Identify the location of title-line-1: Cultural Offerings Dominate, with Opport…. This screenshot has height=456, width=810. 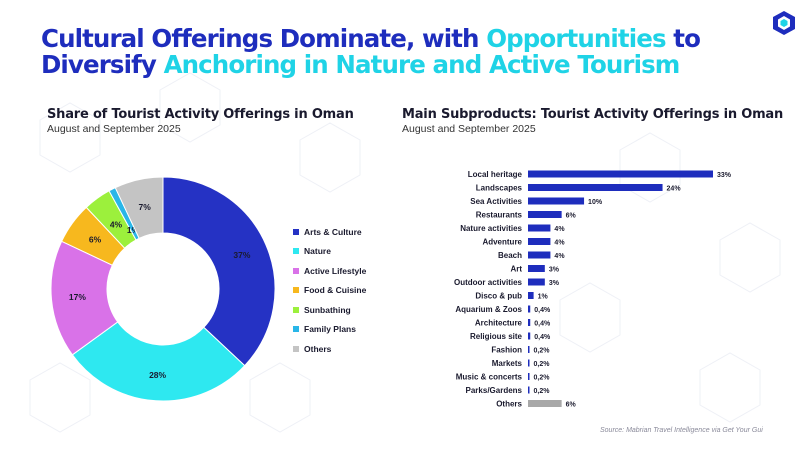
(391, 39).